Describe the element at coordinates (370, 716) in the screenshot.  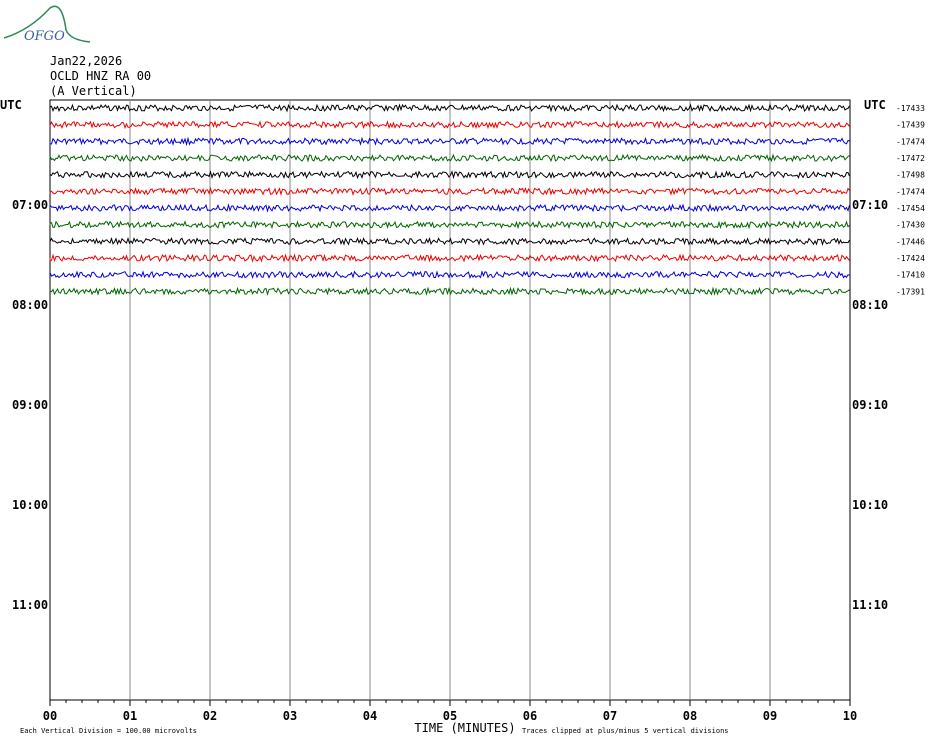
I see `x-tick-label: 04` at that location.